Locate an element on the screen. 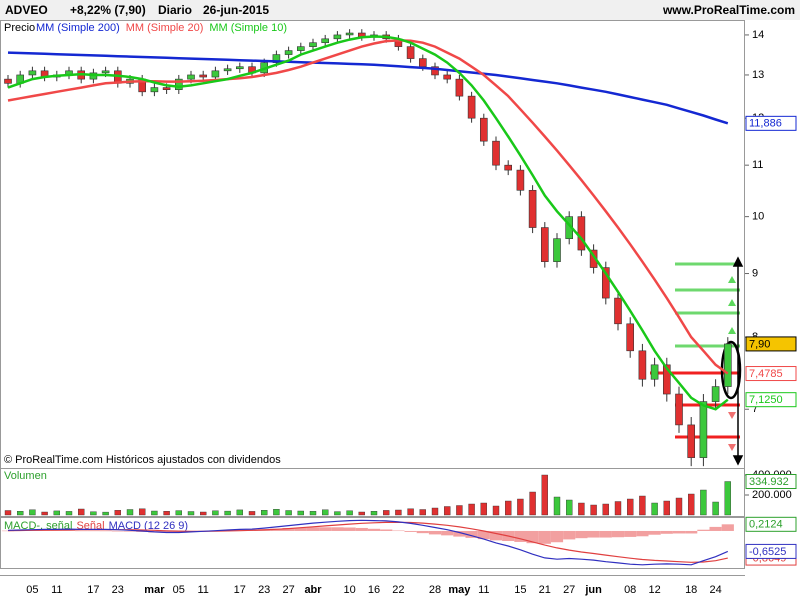 This screenshot has height=605, width=800. x-tick-label: 28 is located at coordinates (435, 590).